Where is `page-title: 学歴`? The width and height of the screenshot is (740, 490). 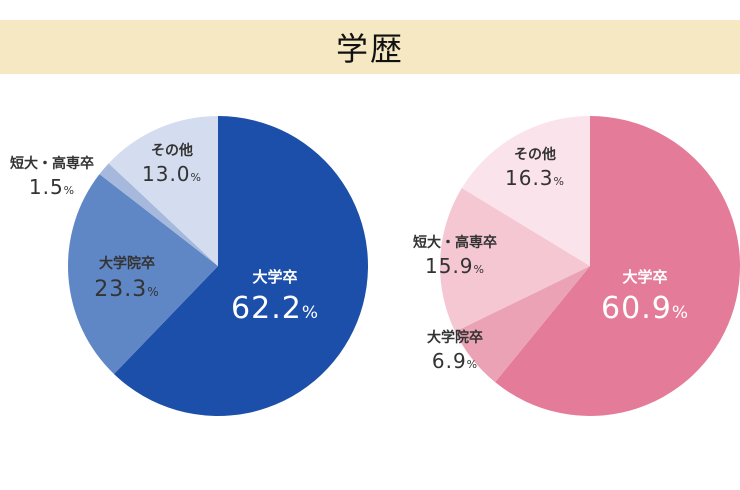 page-title: 学歴 is located at coordinates (369, 49).